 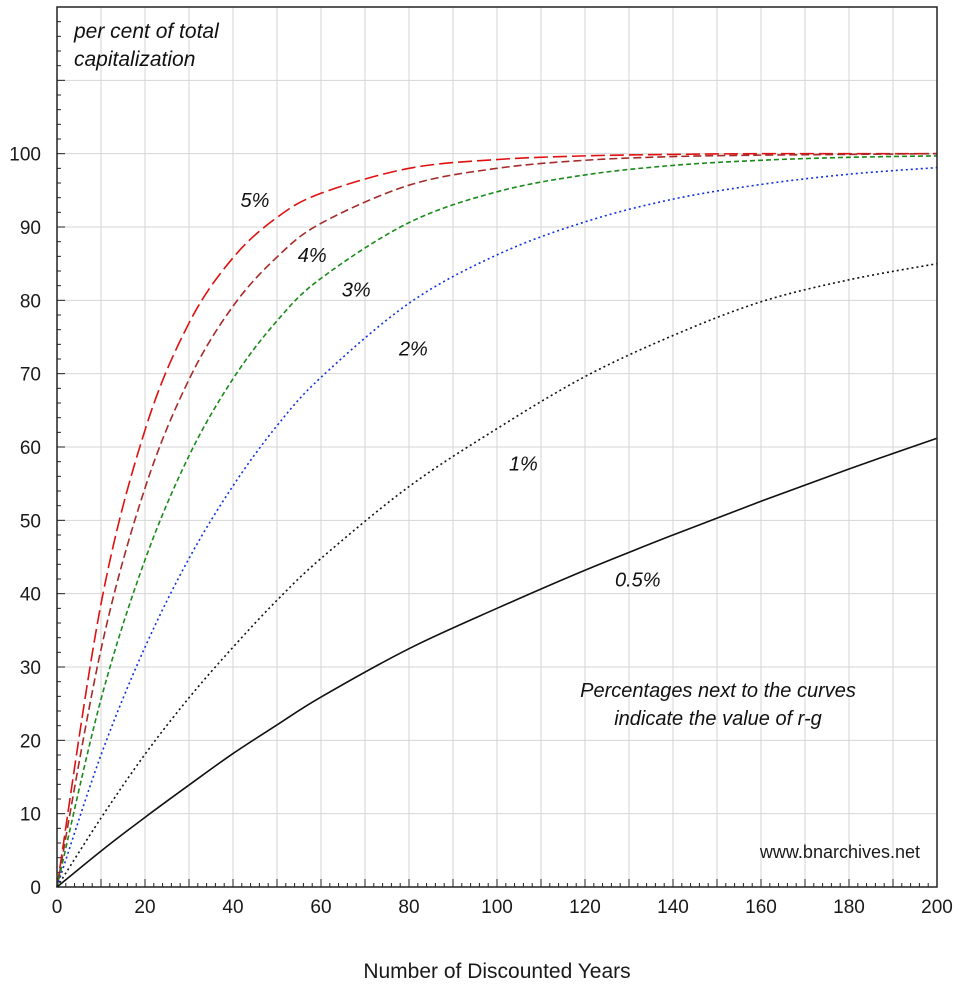 What do you see at coordinates (496, 971) in the screenshot?
I see `x-axis-label: Number of Discounted Years` at bounding box center [496, 971].